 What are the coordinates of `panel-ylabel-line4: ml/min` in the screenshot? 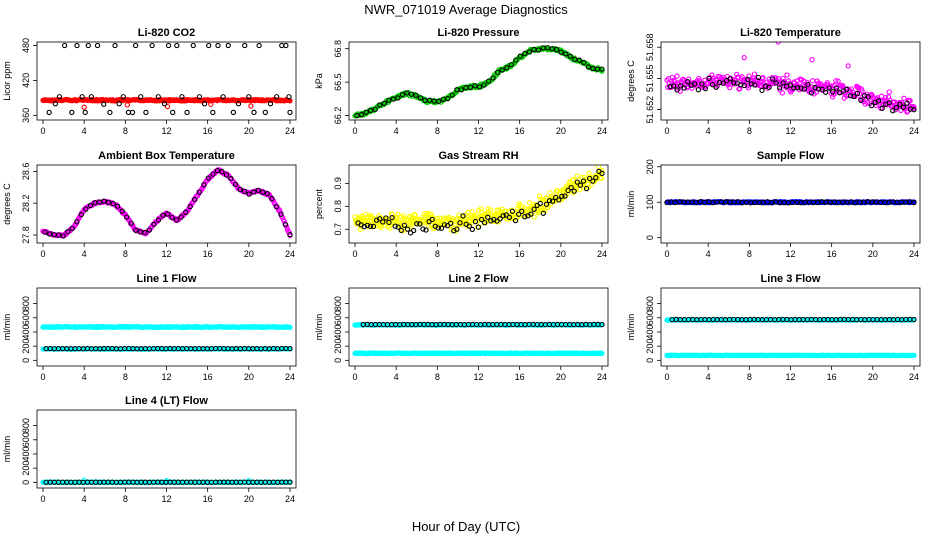 It's located at (7, 449).